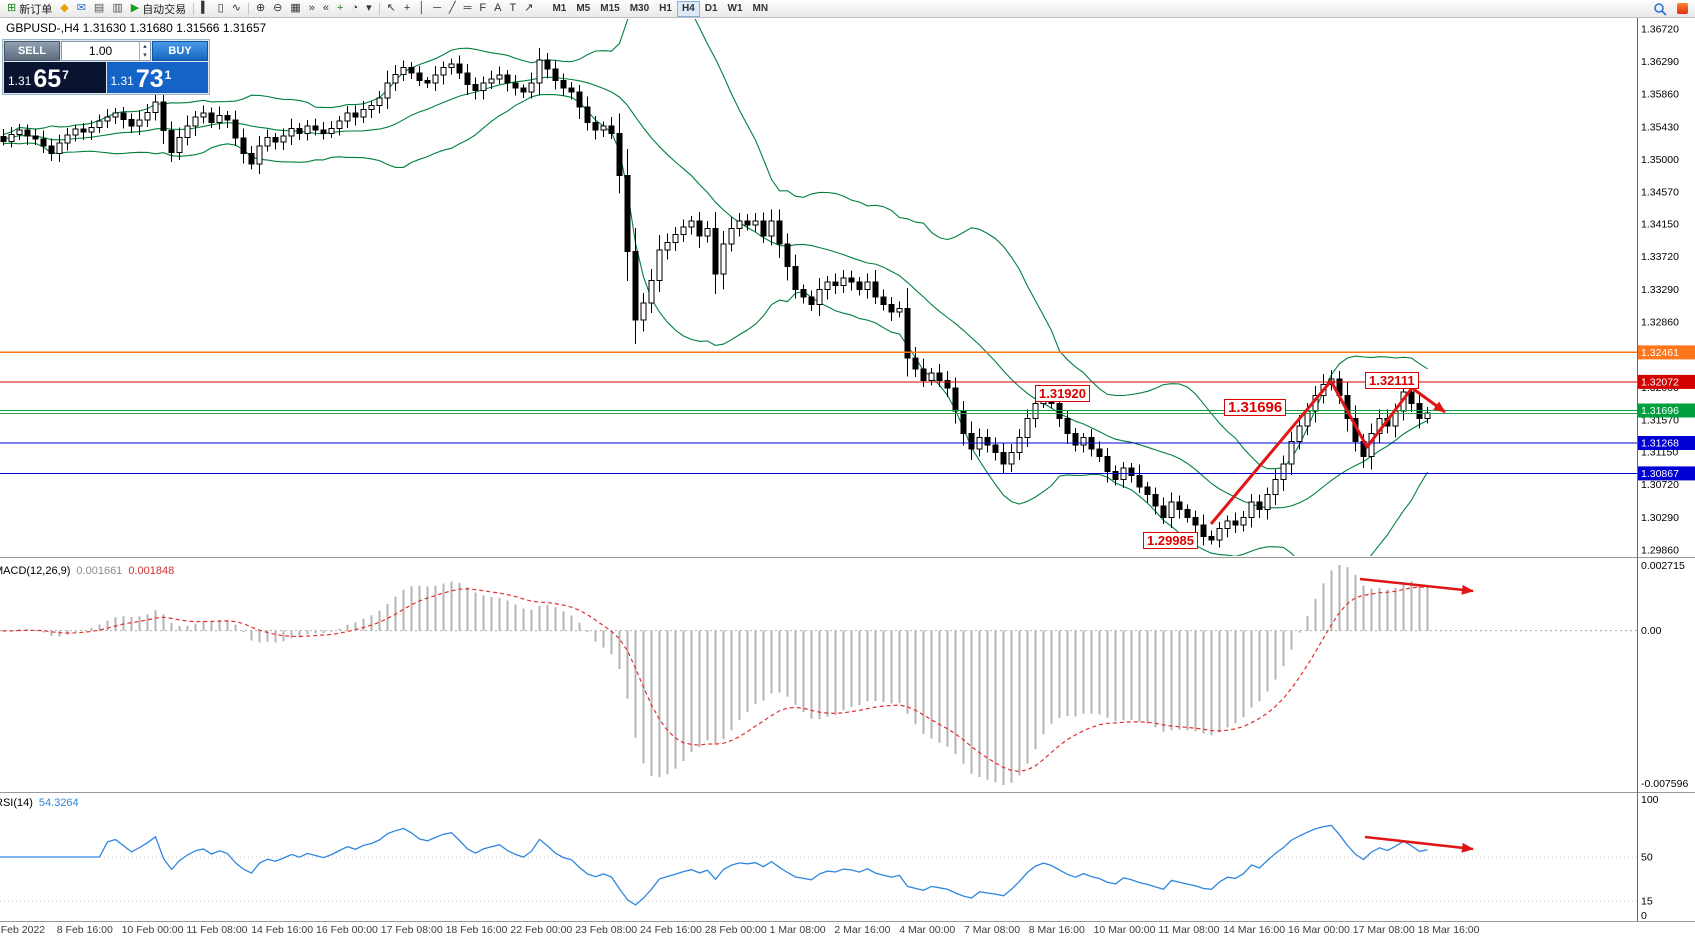 The width and height of the screenshot is (1695, 941). I want to click on arrows-icon: ↗, so click(528, 9).